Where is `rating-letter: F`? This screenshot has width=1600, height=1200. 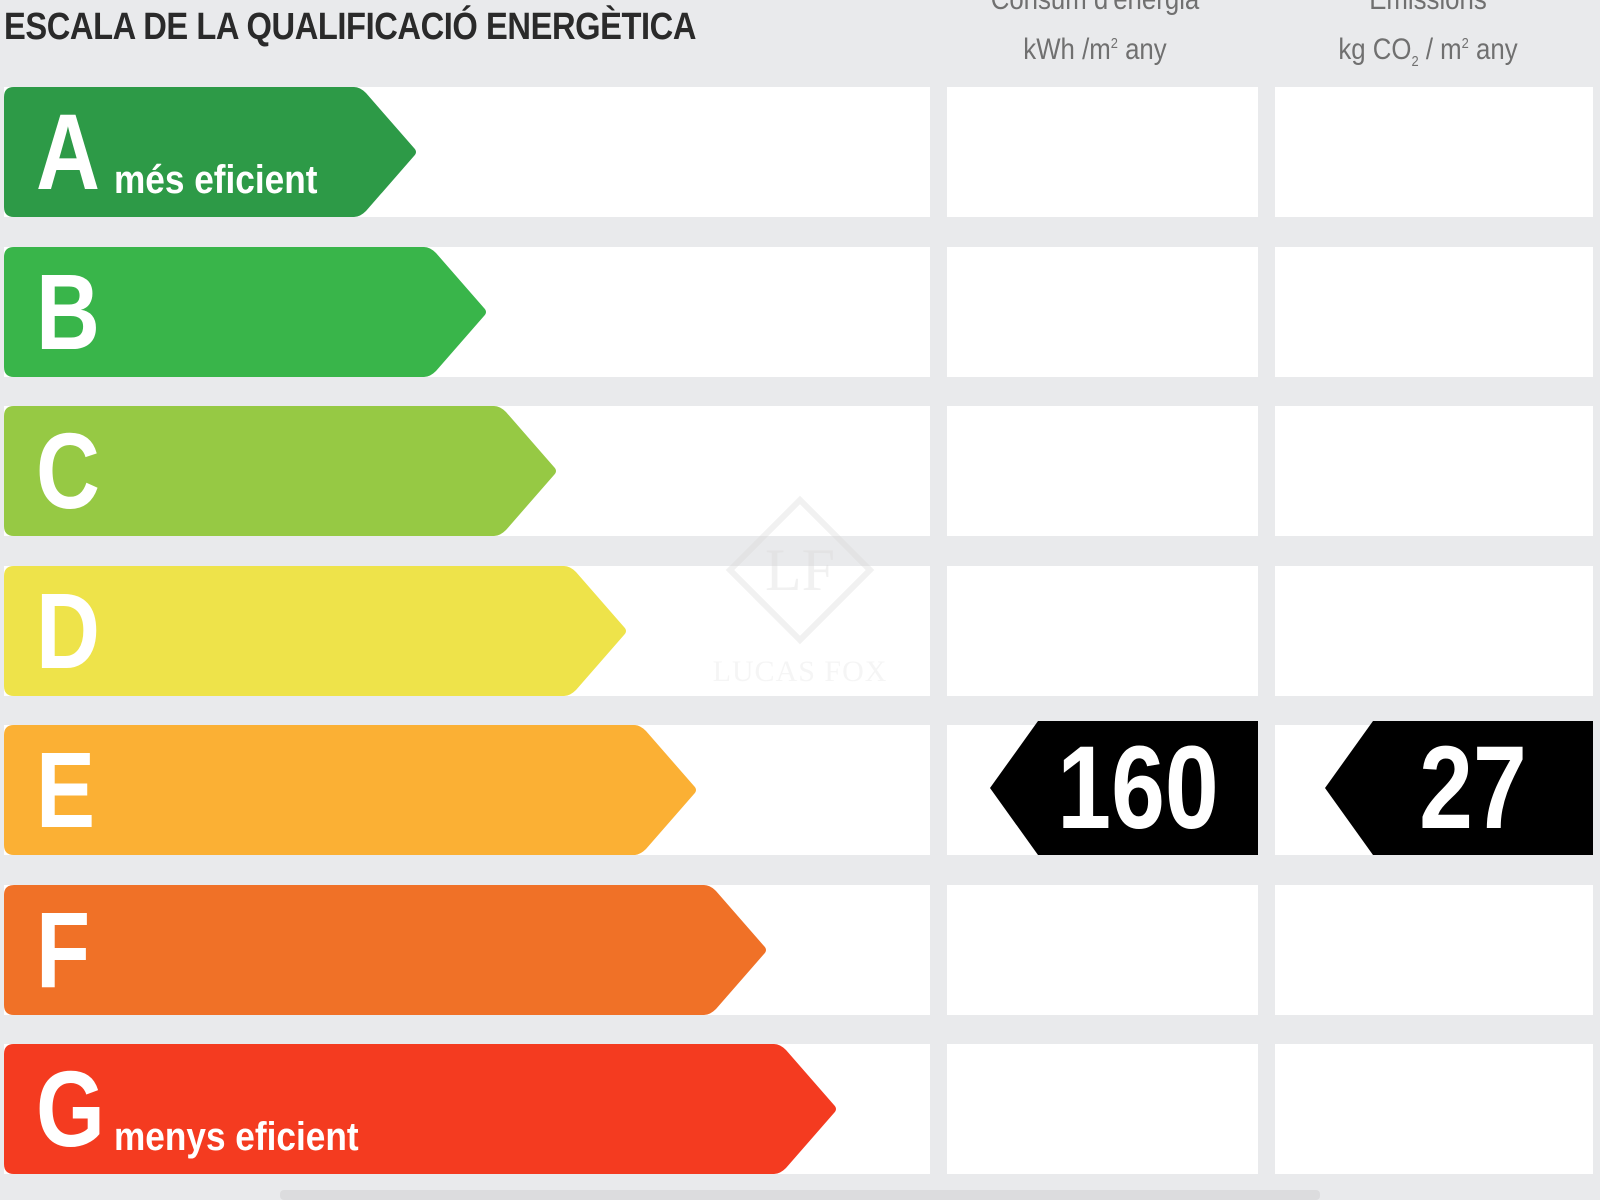 rating-letter: F is located at coordinates (63, 949).